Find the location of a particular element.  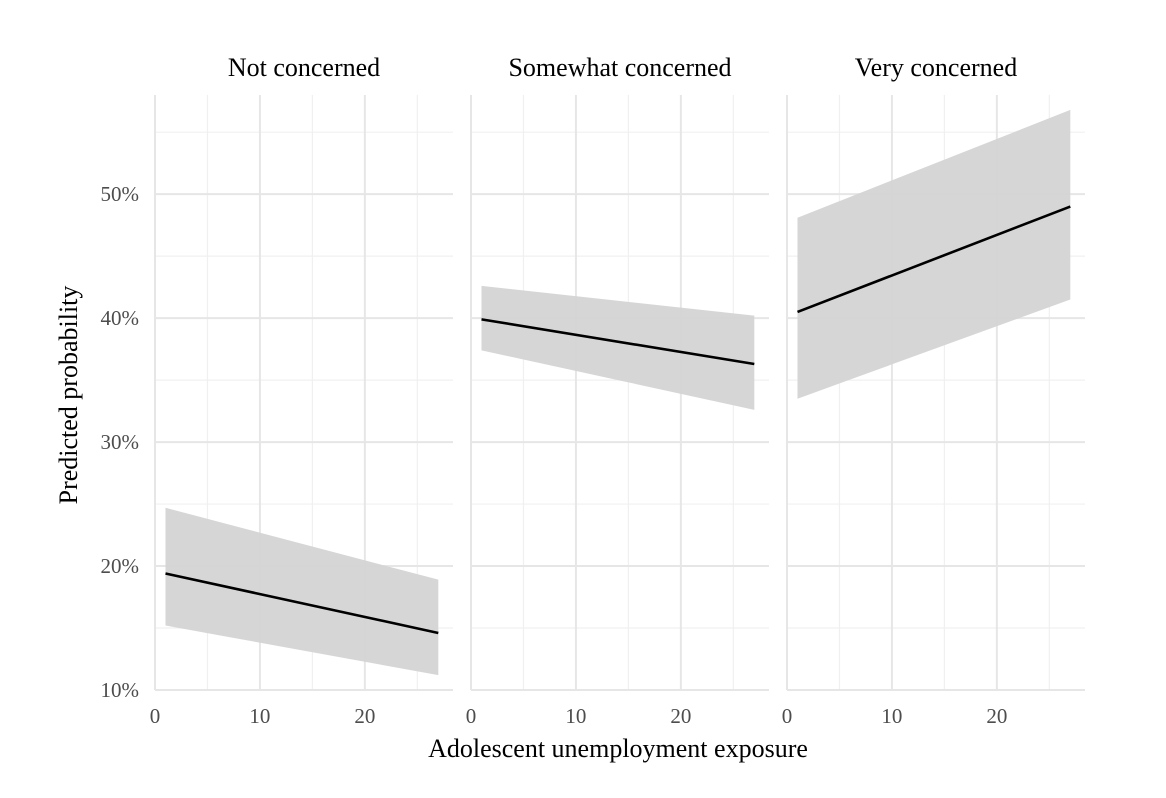

y-tick-label: 30% is located at coordinates (120, 442).